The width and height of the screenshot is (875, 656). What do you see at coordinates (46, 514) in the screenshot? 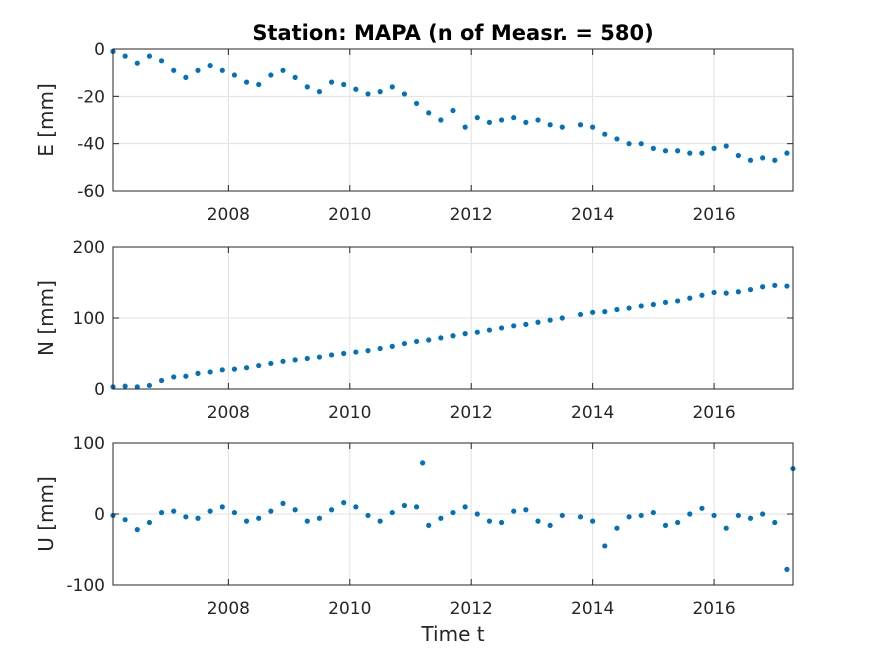
I see `y-axis-label: U [mm]` at bounding box center [46, 514].